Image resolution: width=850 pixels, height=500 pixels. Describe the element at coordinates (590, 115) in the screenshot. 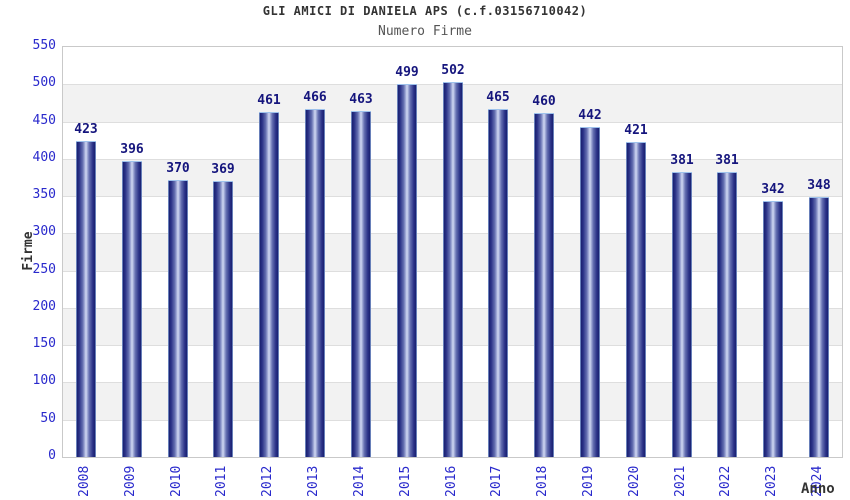

I see `bar-value-label: 442` at that location.